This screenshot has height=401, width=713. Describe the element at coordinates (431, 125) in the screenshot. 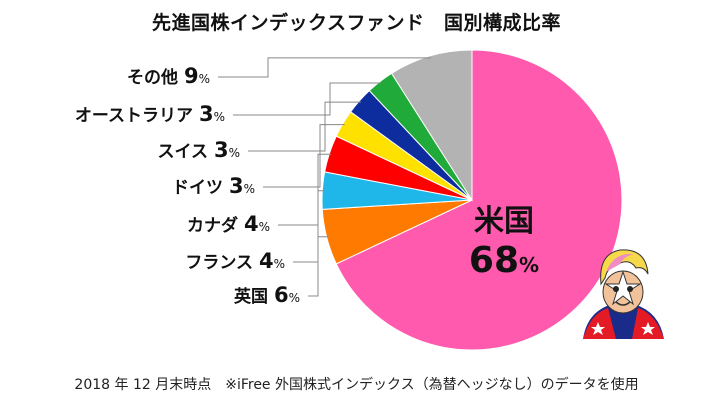

I see `pie-slice` at that location.